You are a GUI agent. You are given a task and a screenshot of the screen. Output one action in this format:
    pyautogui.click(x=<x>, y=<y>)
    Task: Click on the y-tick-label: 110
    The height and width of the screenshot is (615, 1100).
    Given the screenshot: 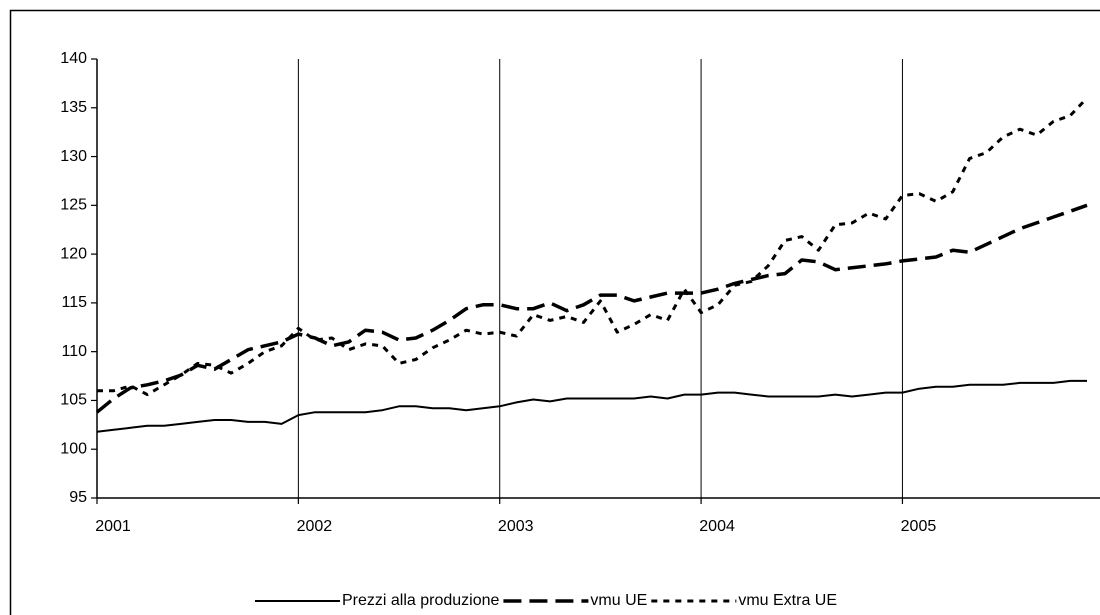 What is the action you would take?
    pyautogui.click(x=74, y=351)
    